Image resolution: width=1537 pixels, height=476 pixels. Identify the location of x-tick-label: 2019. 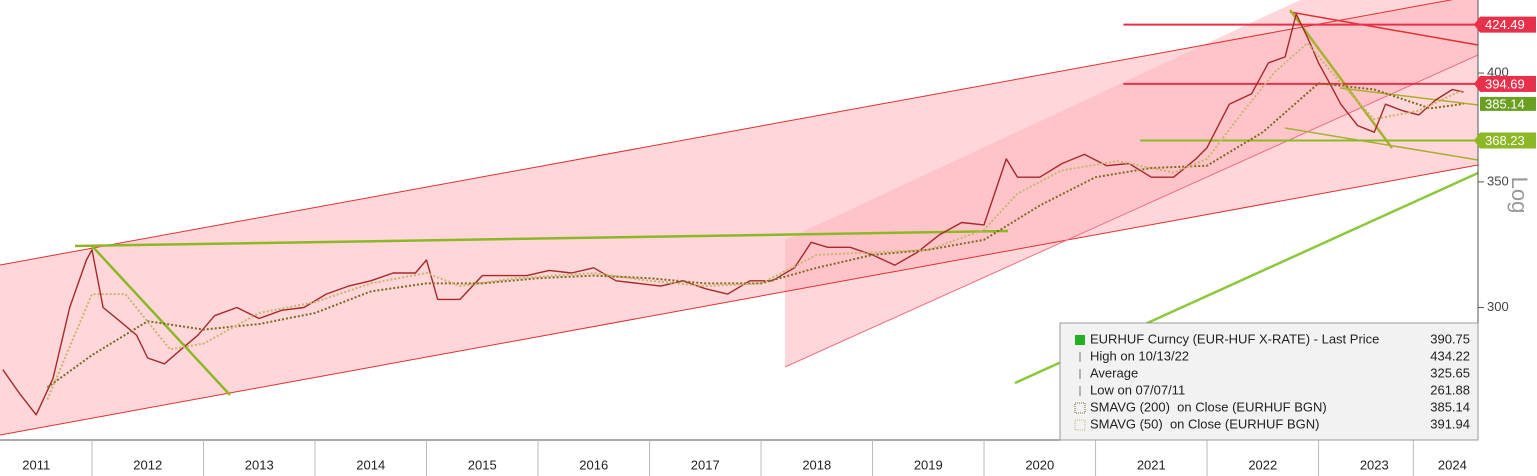
(928, 464).